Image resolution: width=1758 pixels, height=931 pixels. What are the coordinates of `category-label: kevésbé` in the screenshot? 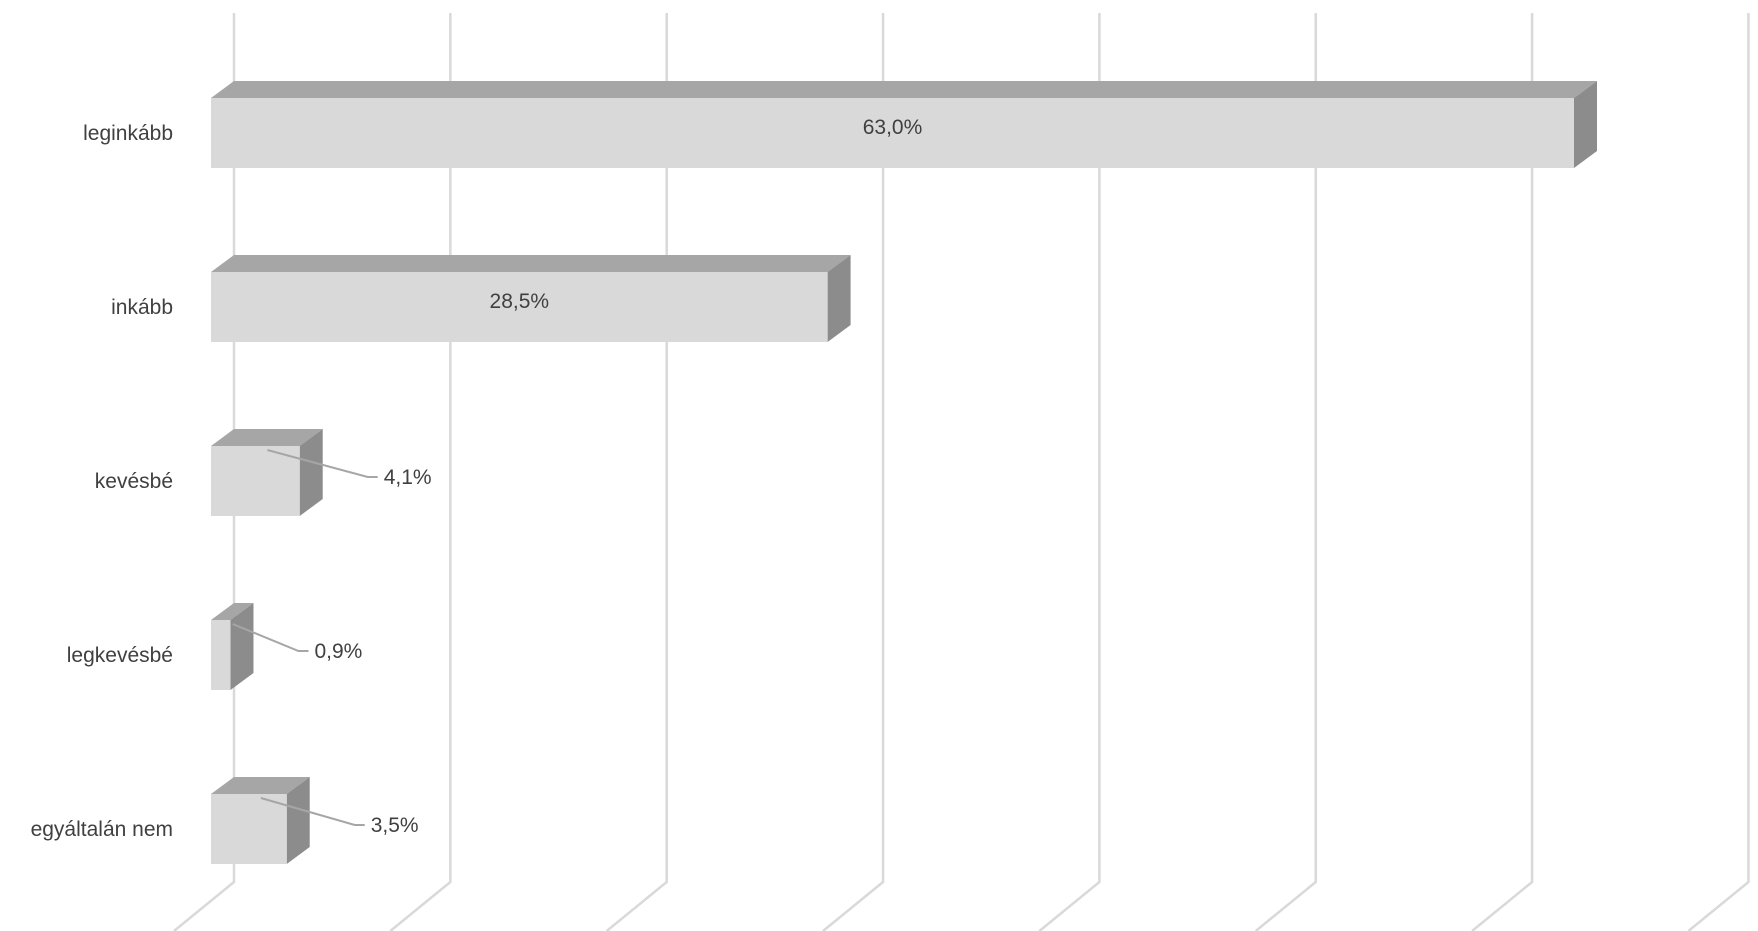 It's located at (134, 481).